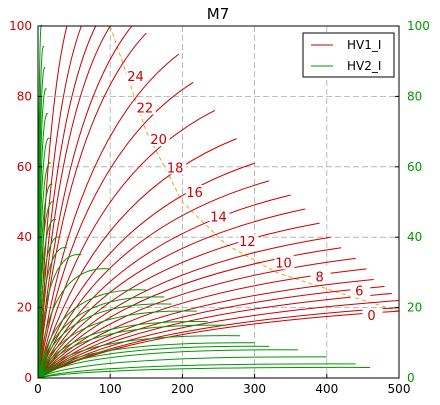 This screenshot has height=405, width=440. I want to click on curve-label-22: 22, so click(145, 108).